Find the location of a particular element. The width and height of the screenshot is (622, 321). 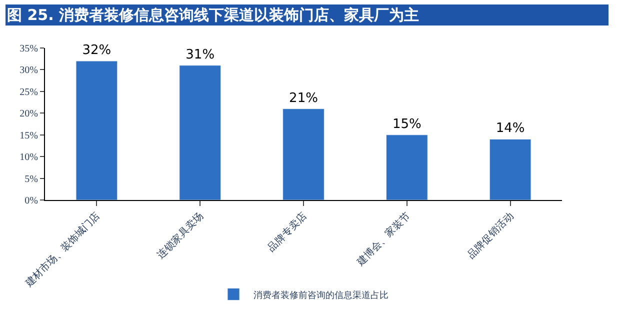

y-tick-label: 30% is located at coordinates (29, 70).